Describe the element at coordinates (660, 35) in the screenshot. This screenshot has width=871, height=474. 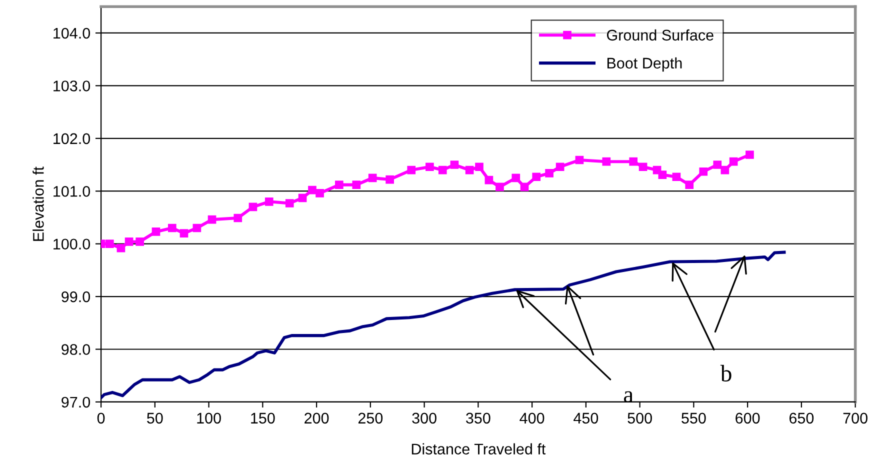
I see `legend-label: Ground Surface` at that location.